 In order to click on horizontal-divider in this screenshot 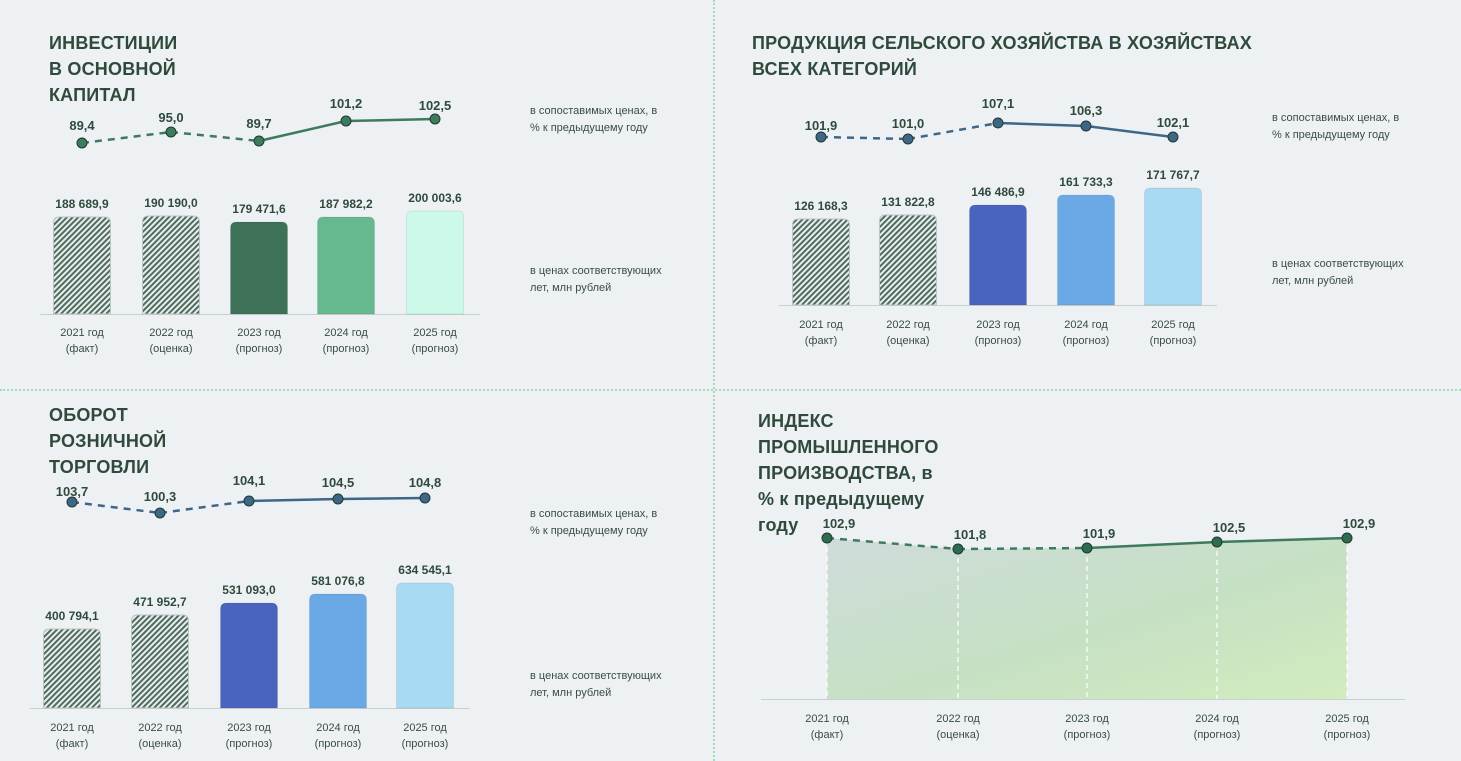, I will do `click(730, 390)`.